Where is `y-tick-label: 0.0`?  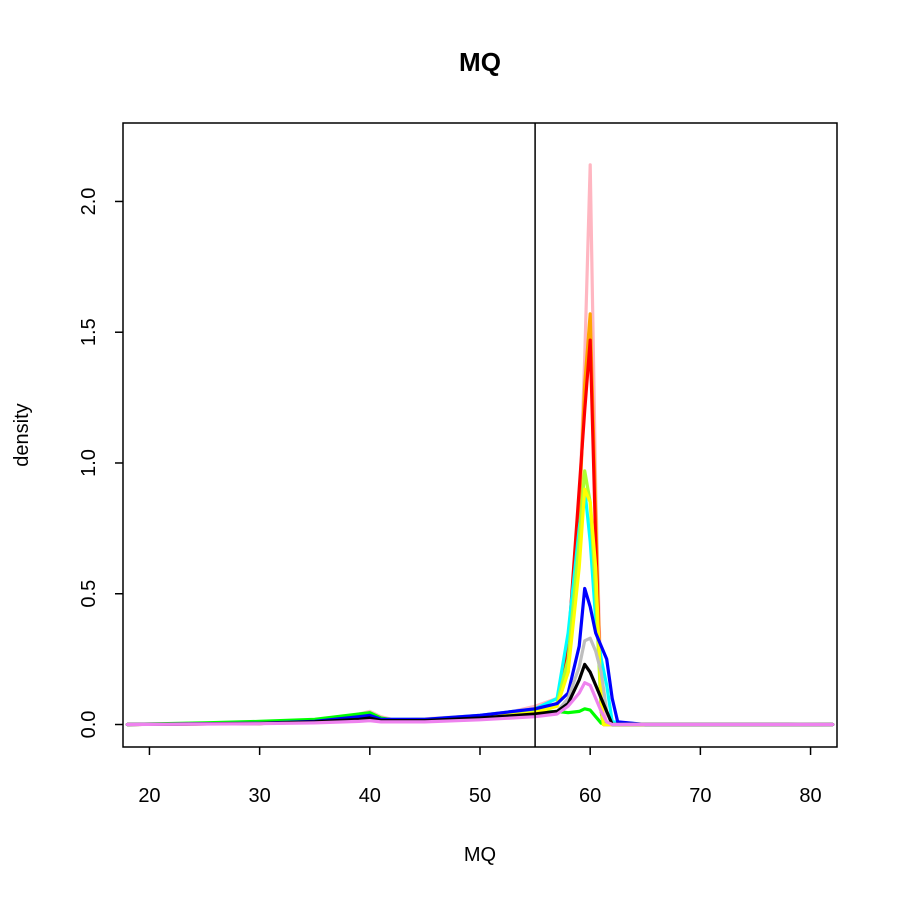
y-tick-label: 0.0 is located at coordinates (89, 725).